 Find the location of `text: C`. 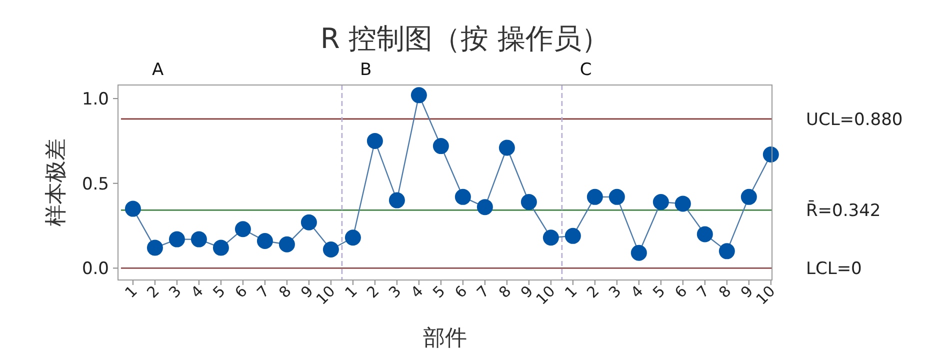

text: C is located at coordinates (586, 70).